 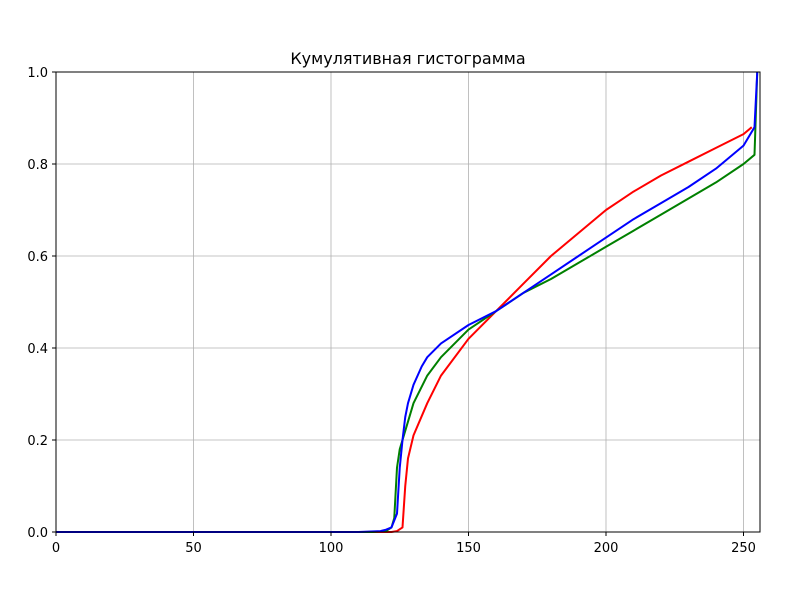 I want to click on y-tick-label: 0.0, so click(x=37, y=533).